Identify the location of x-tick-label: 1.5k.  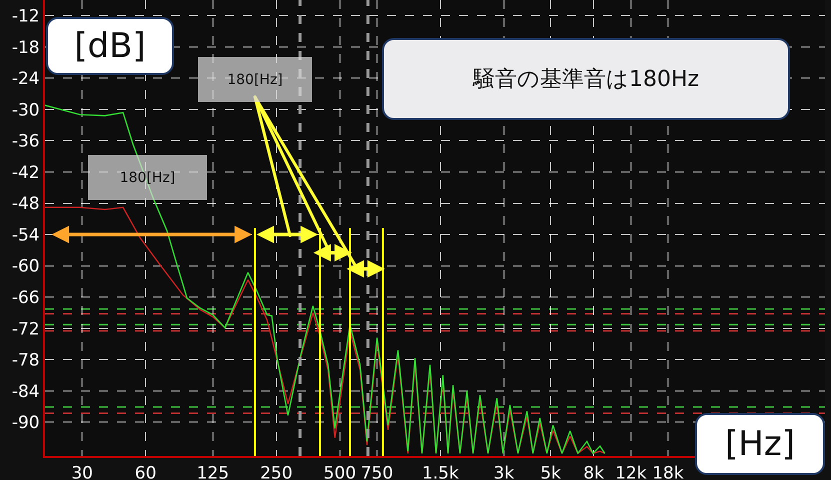
(440, 471).